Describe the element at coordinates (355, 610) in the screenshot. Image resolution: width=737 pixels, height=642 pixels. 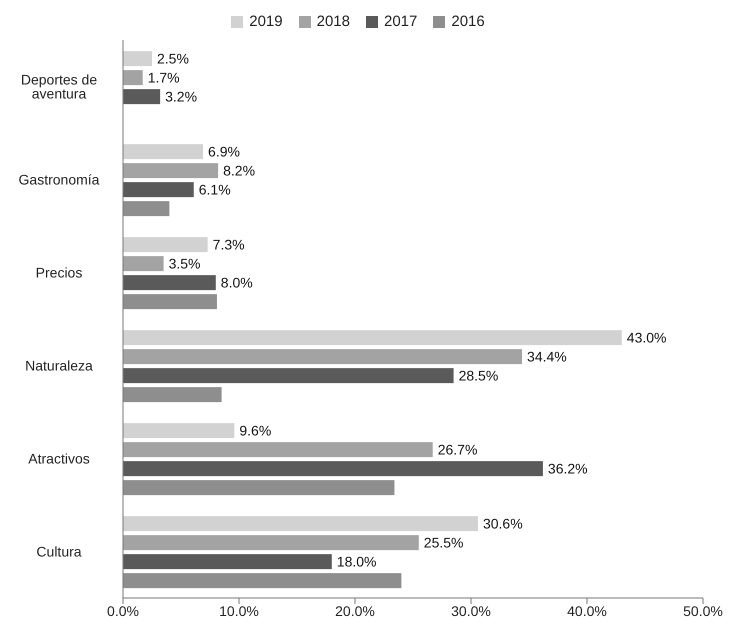
I see `x-tick-label: 20.0%` at that location.